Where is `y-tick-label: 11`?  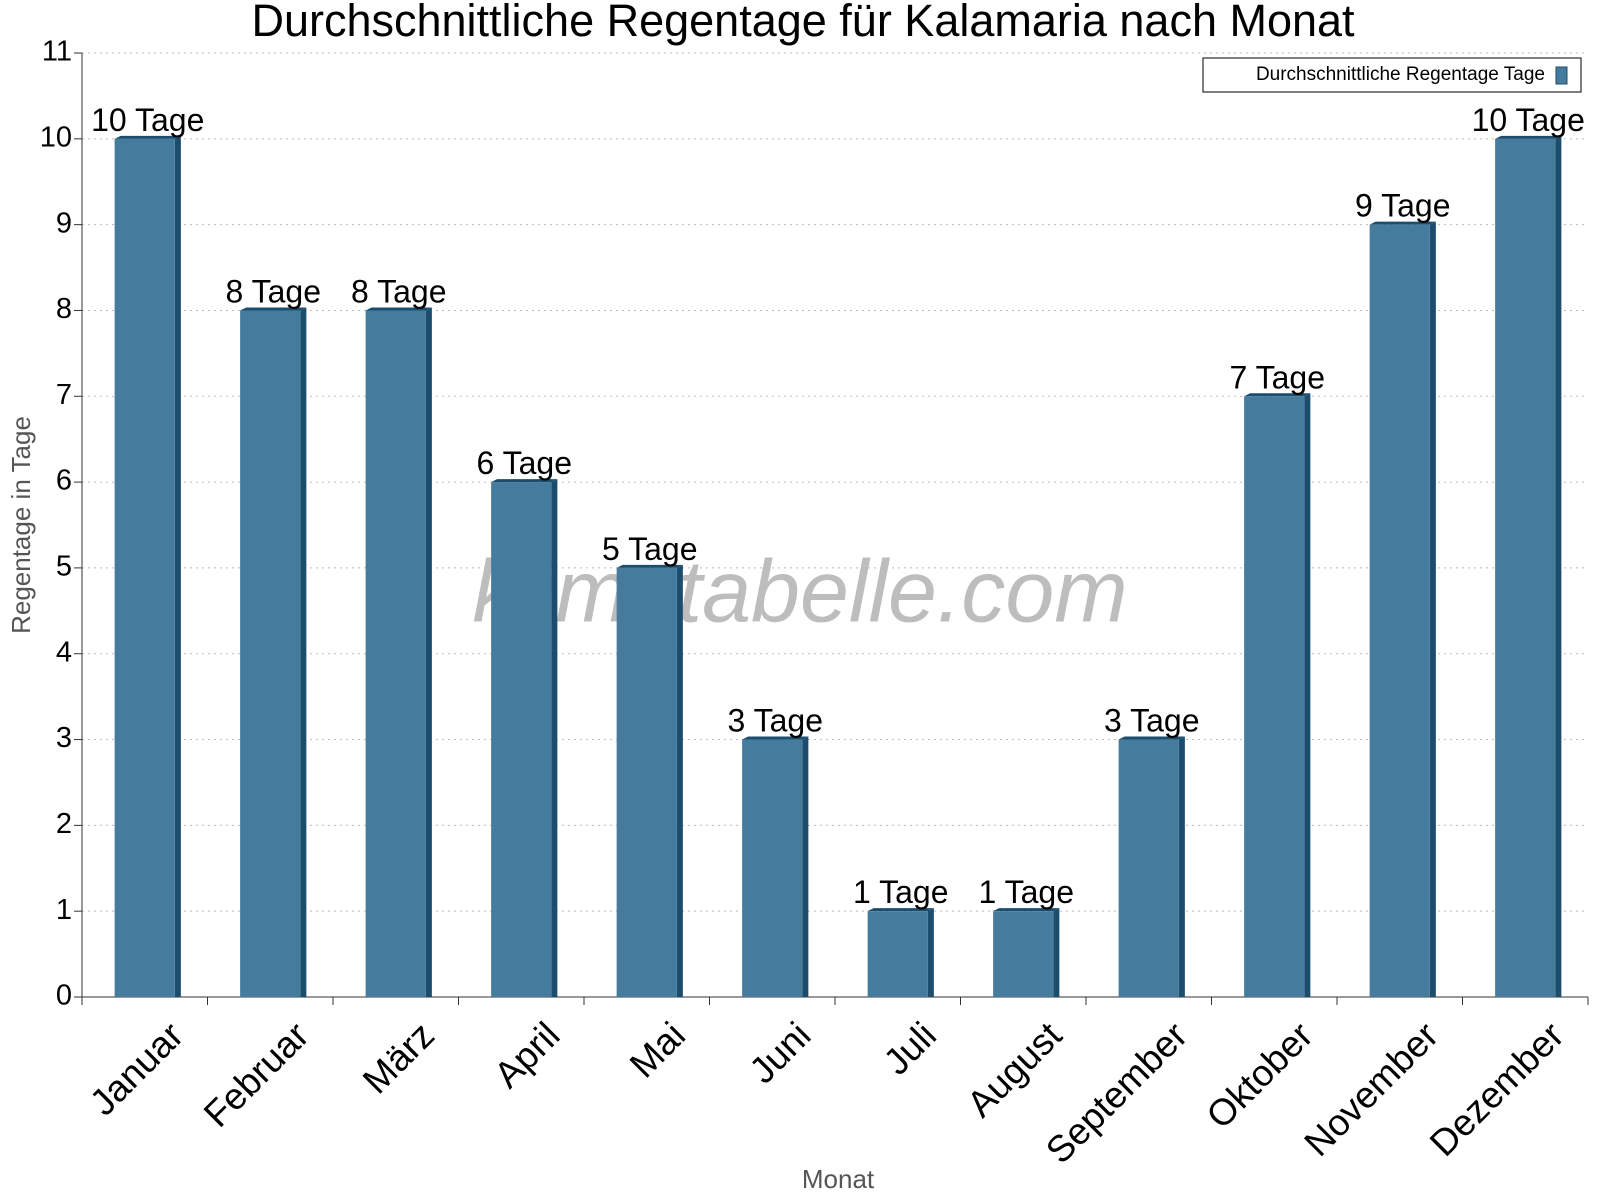 y-tick-label: 11 is located at coordinates (57, 52).